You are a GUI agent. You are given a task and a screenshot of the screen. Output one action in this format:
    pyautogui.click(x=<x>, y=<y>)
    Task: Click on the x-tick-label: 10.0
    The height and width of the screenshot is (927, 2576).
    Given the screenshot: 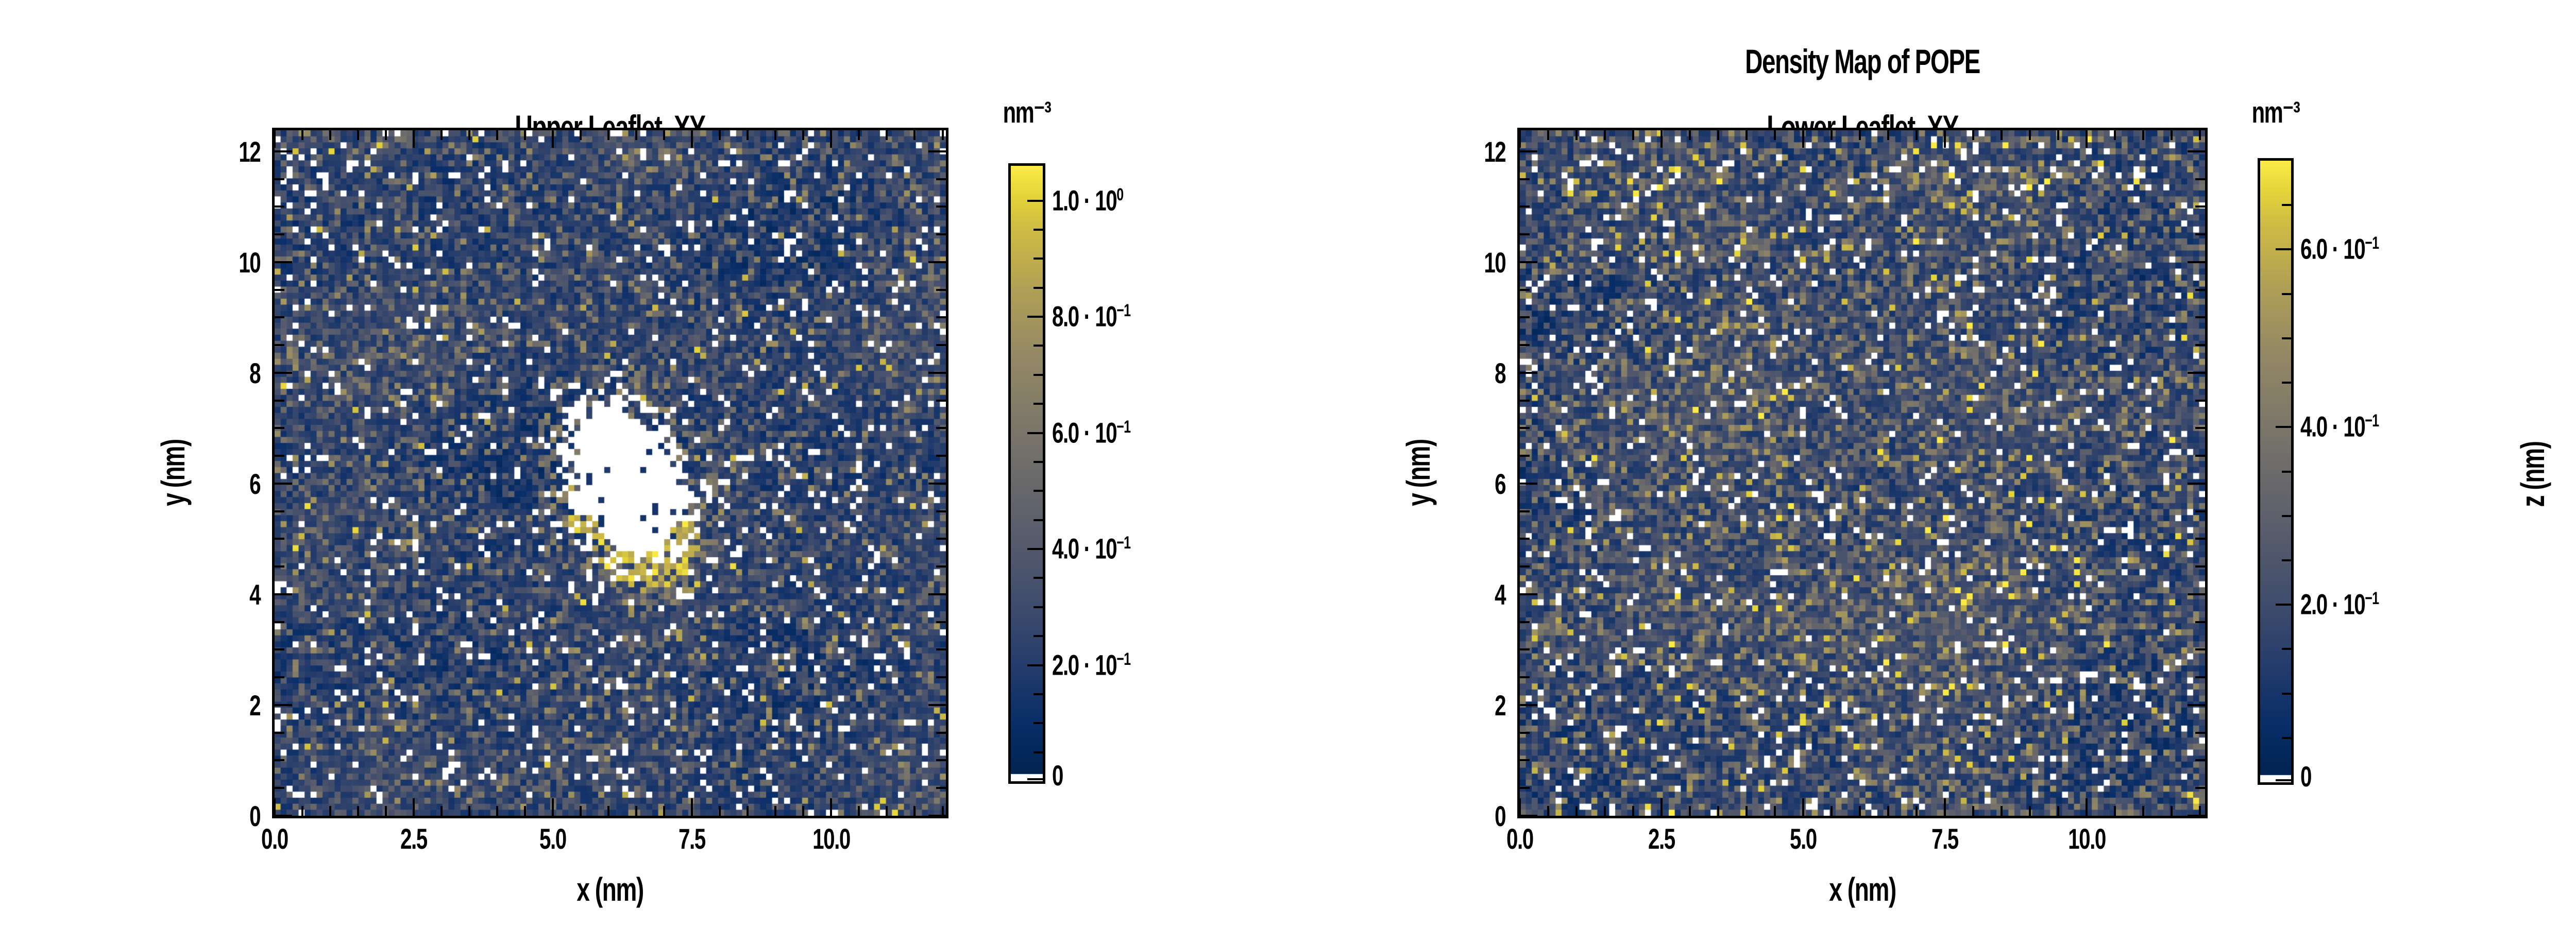 What is the action you would take?
    pyautogui.click(x=831, y=838)
    